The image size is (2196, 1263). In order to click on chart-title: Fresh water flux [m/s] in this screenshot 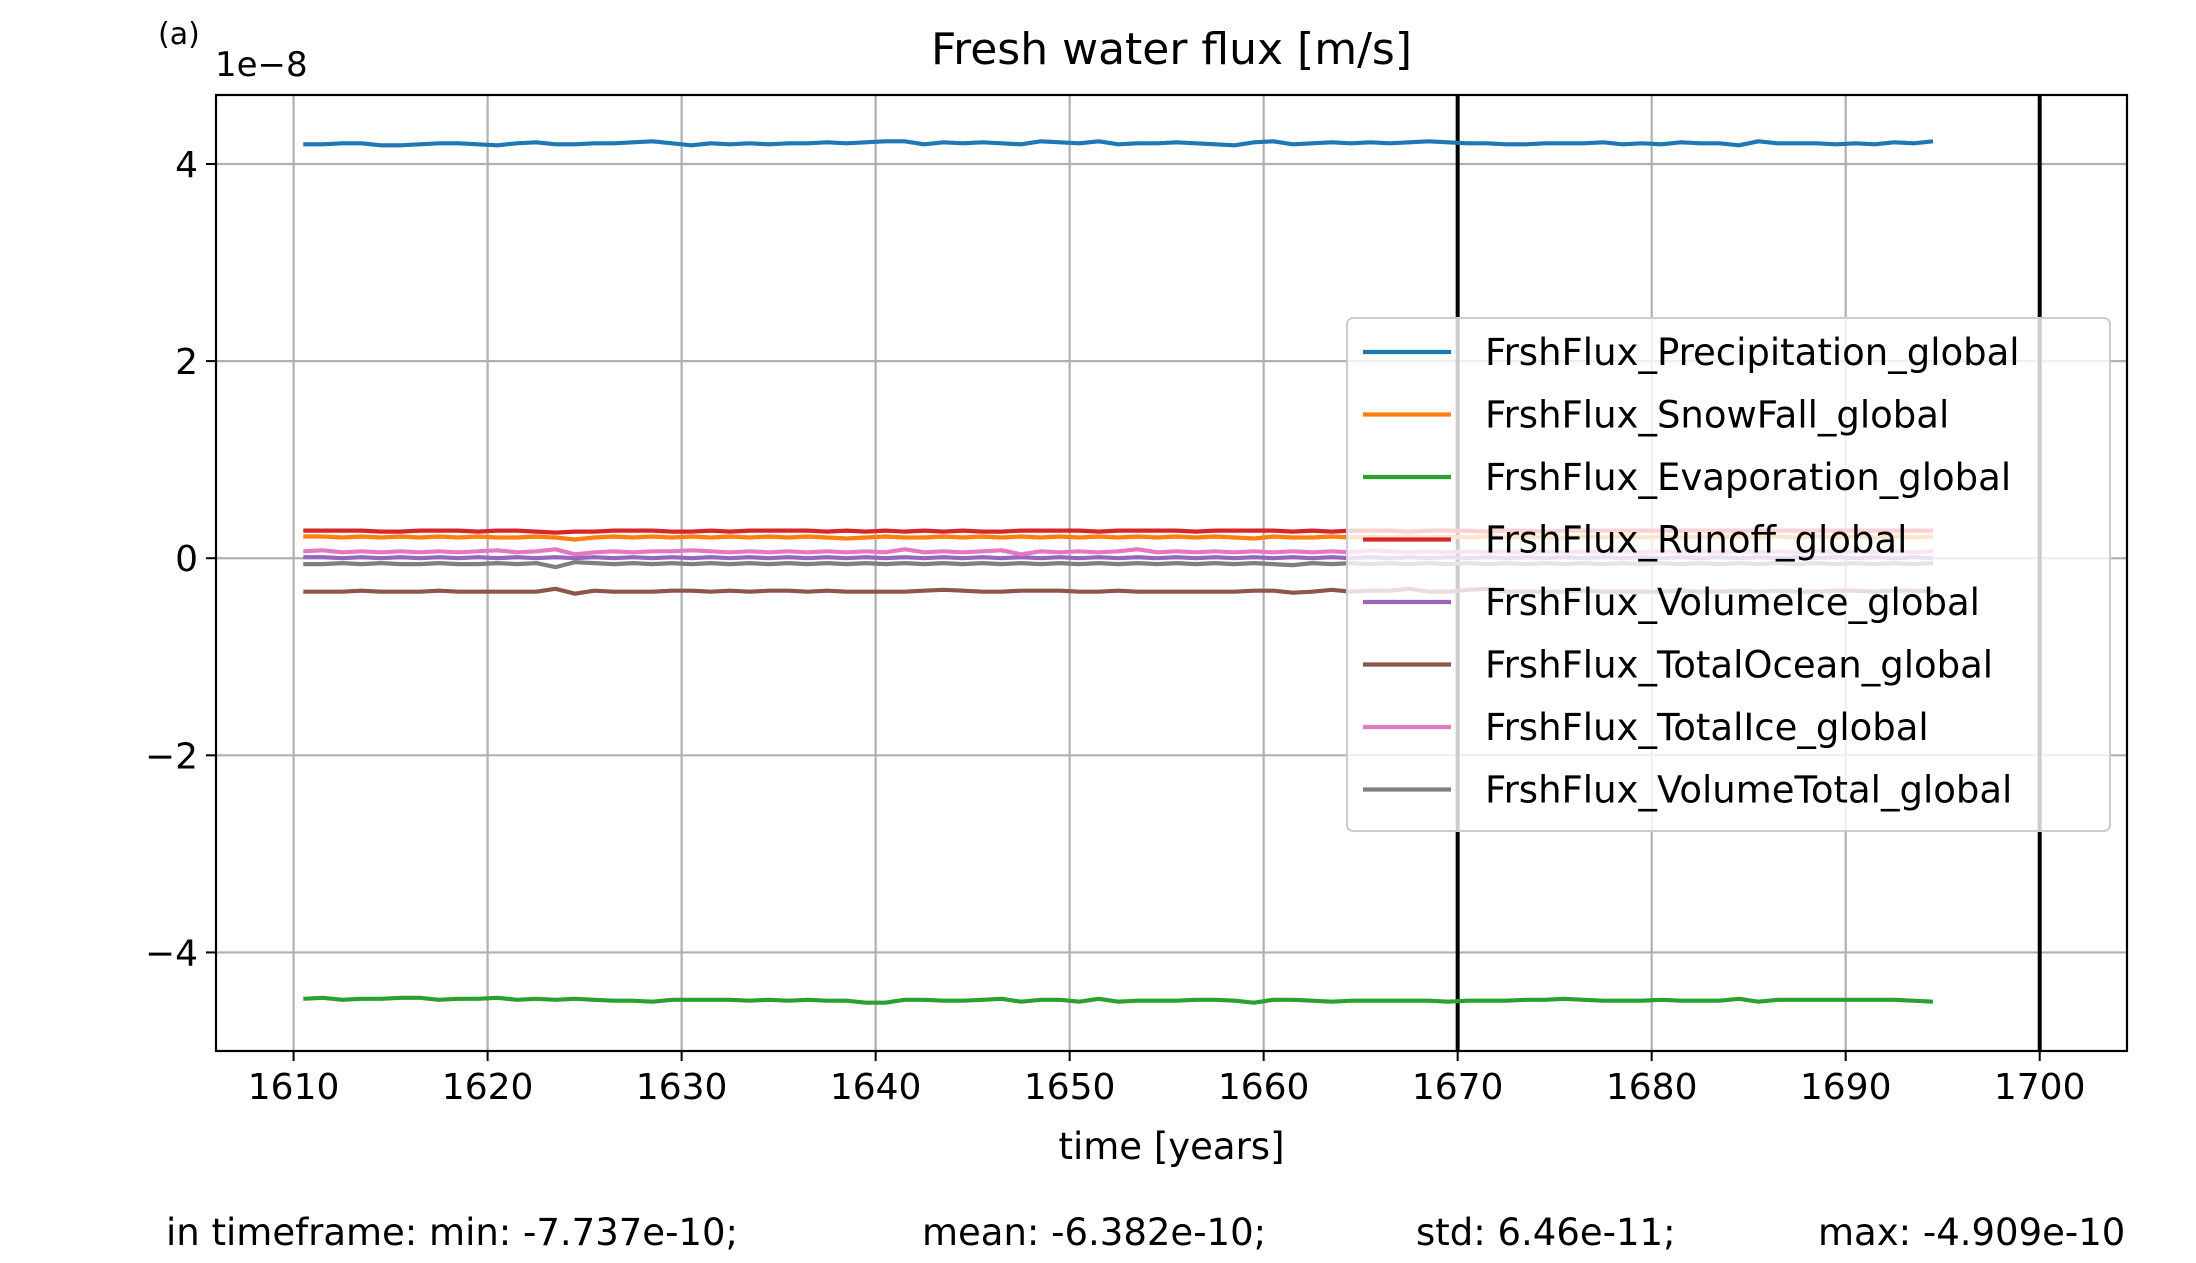, I will do `click(1171, 49)`.